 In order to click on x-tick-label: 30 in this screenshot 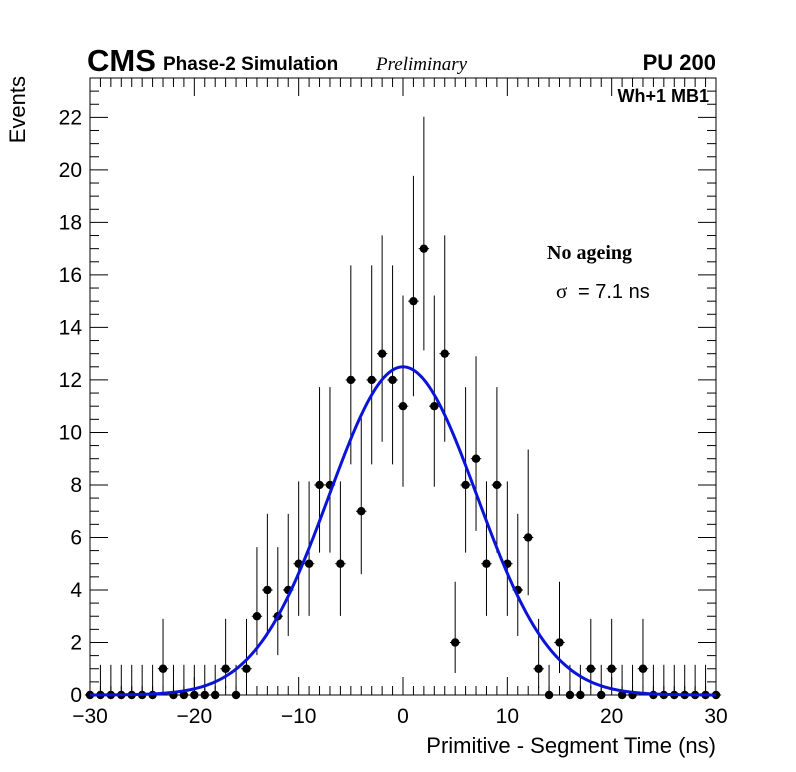, I will do `click(715, 716)`.